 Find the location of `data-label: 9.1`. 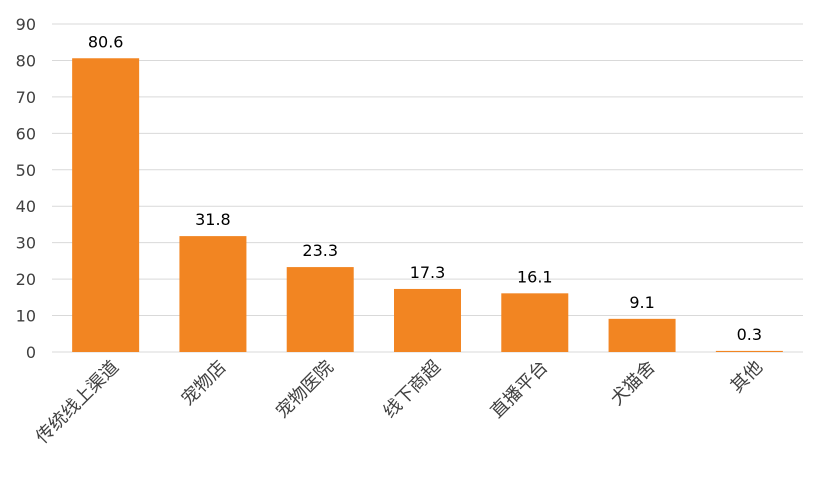

data-label: 9.1 is located at coordinates (641, 302).